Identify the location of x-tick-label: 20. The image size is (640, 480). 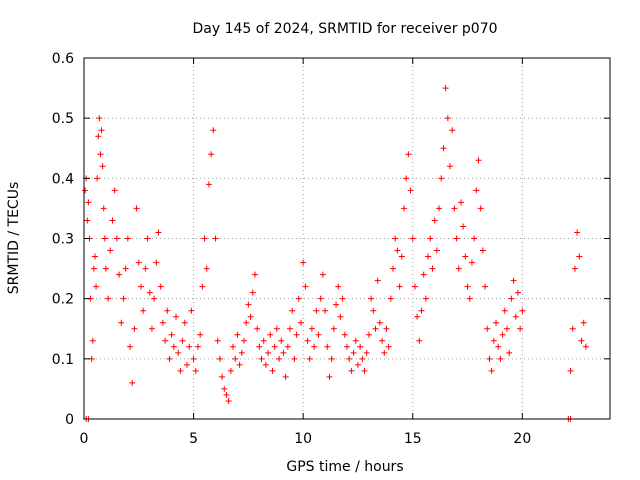
(522, 439).